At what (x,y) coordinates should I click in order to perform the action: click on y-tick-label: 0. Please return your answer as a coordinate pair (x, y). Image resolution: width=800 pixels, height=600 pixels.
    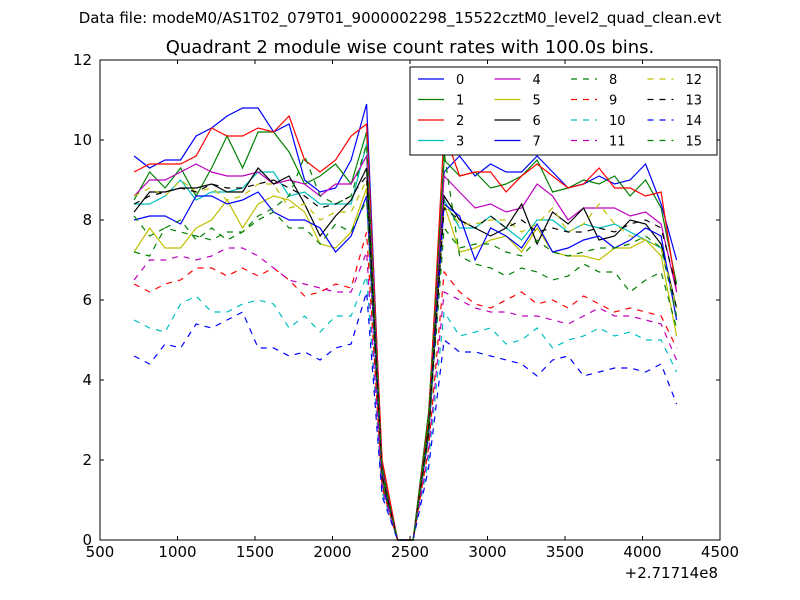
    Looking at the image, I should click on (87, 540).